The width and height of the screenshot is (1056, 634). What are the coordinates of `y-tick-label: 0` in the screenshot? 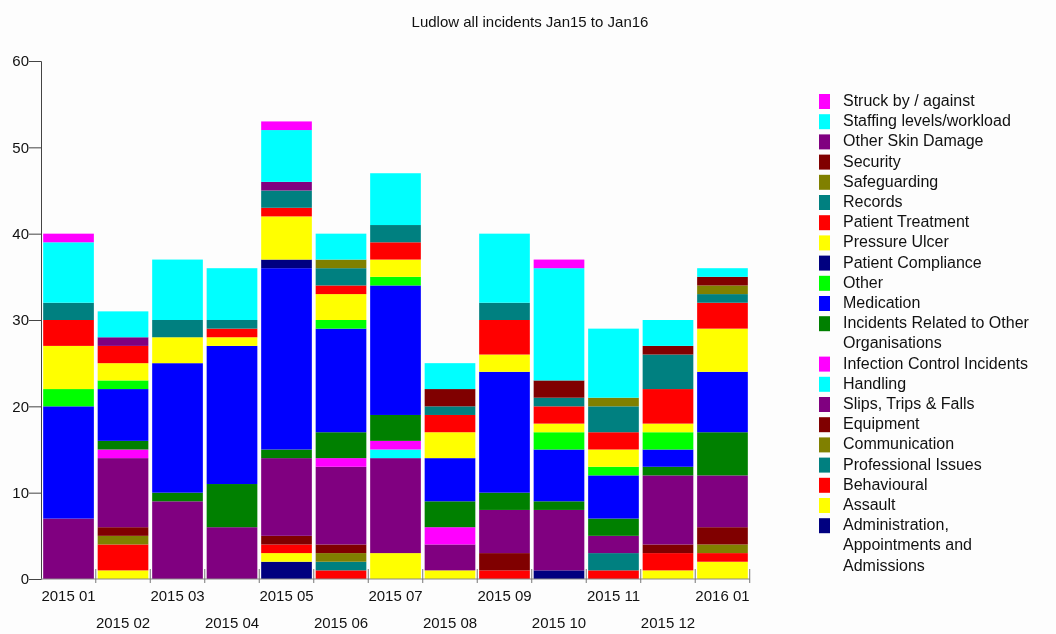 It's located at (24, 579).